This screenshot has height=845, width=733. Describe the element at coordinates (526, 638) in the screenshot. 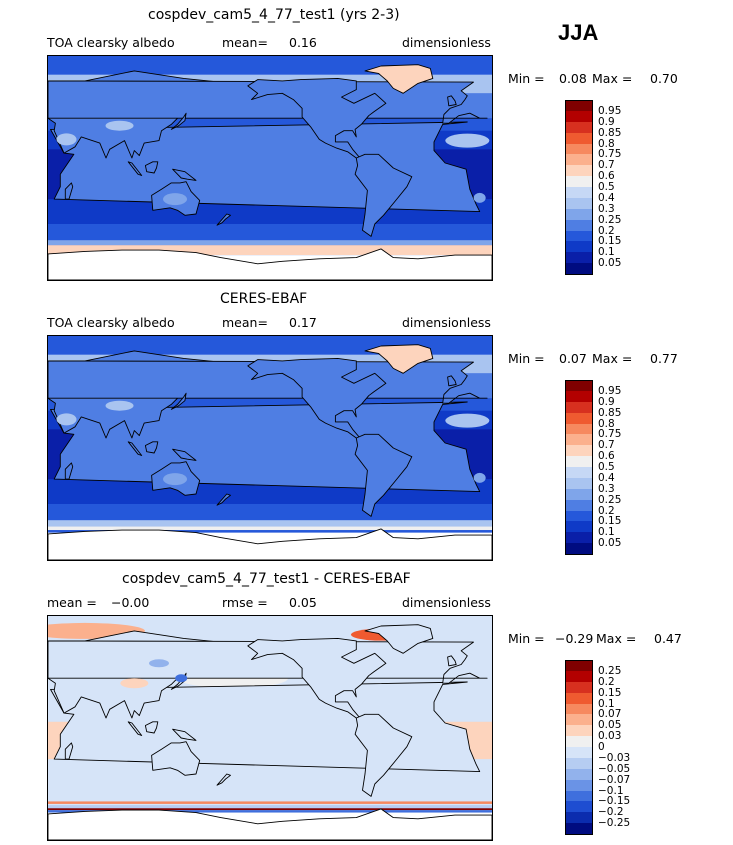

I see `panel3-min-label: Min =` at that location.